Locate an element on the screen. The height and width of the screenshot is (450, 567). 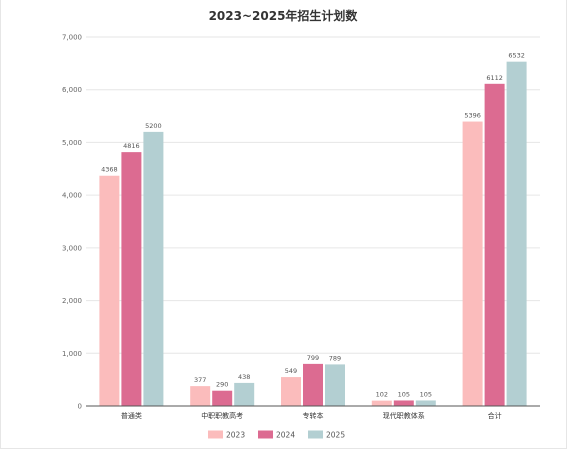
data-label: 799 is located at coordinates (313, 358).